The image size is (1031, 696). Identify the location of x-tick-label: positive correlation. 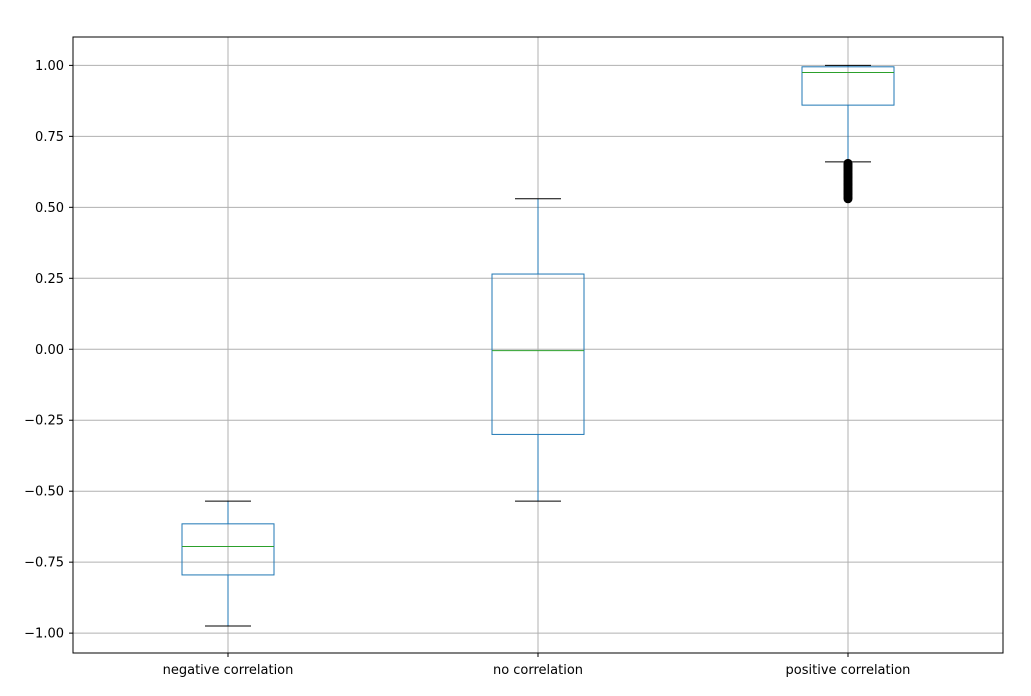
(848, 670).